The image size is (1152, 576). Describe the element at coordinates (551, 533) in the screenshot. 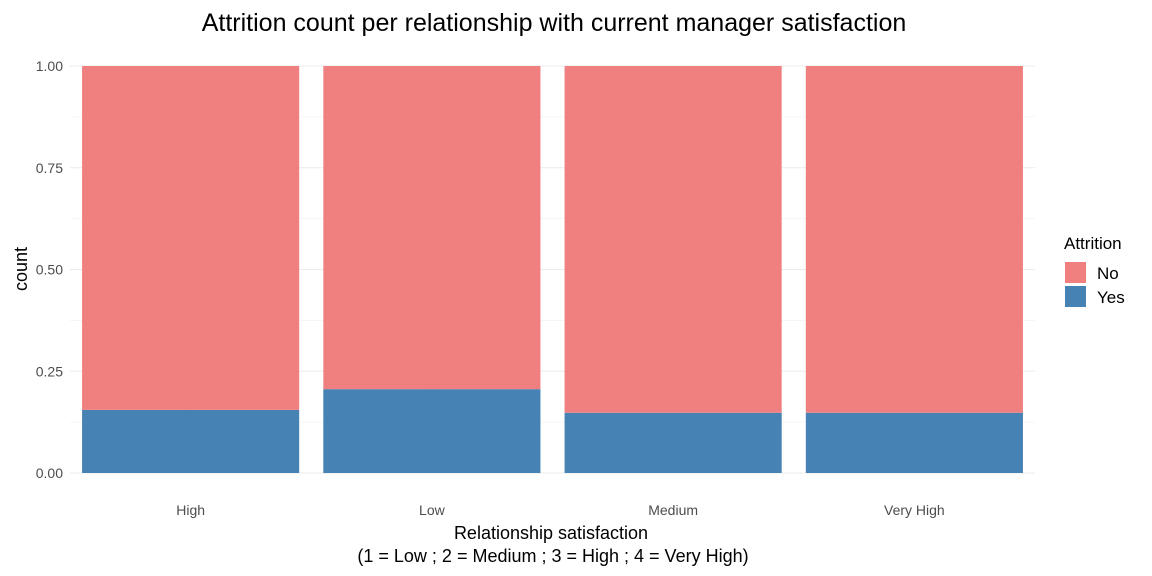

I see `x-axis-title: Relationship satisfaction` at that location.